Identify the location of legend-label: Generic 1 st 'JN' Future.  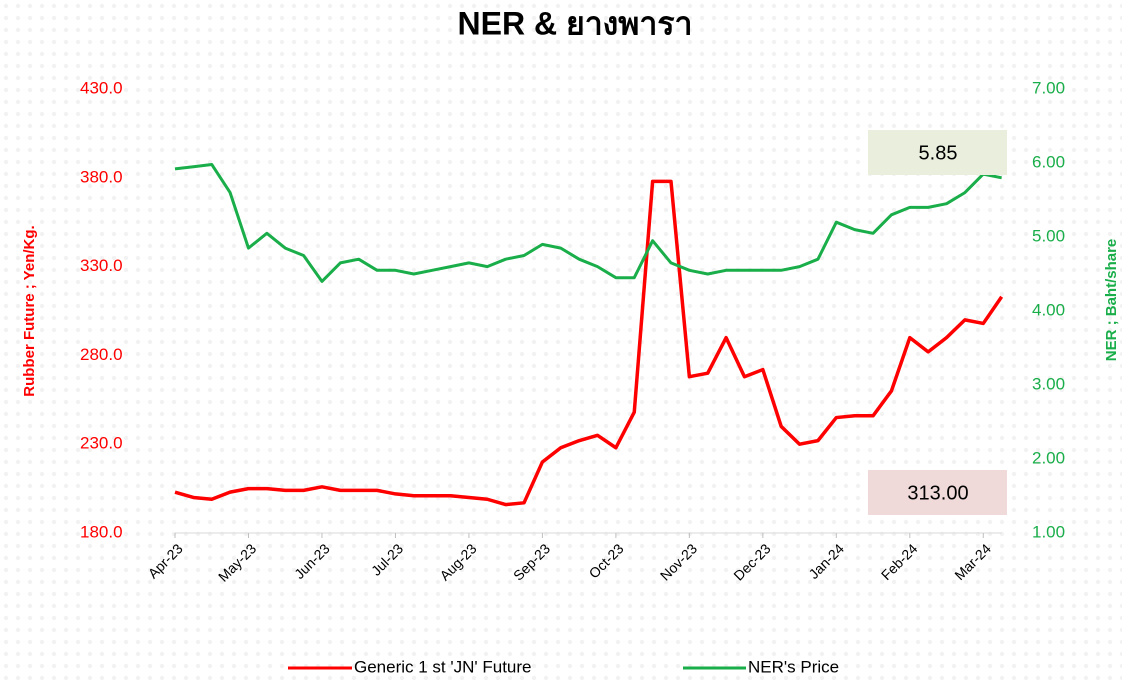
(443, 666).